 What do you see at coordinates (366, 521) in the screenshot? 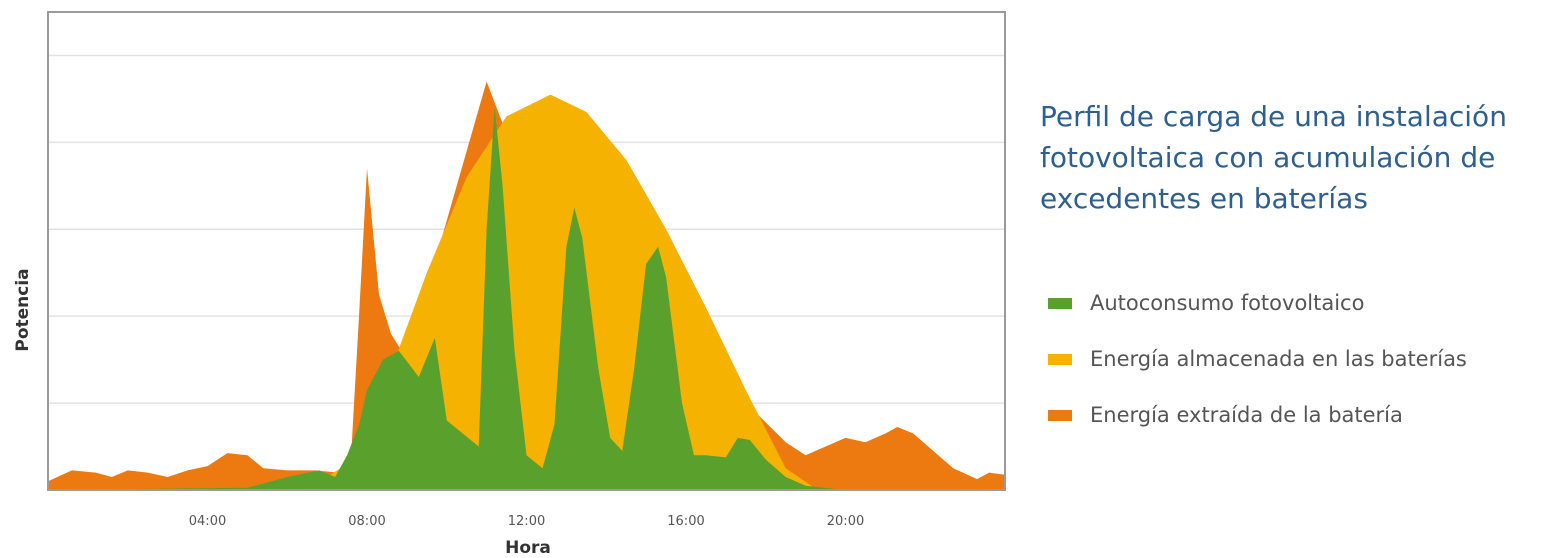
I see `x-tick-label: 08:00` at bounding box center [366, 521].